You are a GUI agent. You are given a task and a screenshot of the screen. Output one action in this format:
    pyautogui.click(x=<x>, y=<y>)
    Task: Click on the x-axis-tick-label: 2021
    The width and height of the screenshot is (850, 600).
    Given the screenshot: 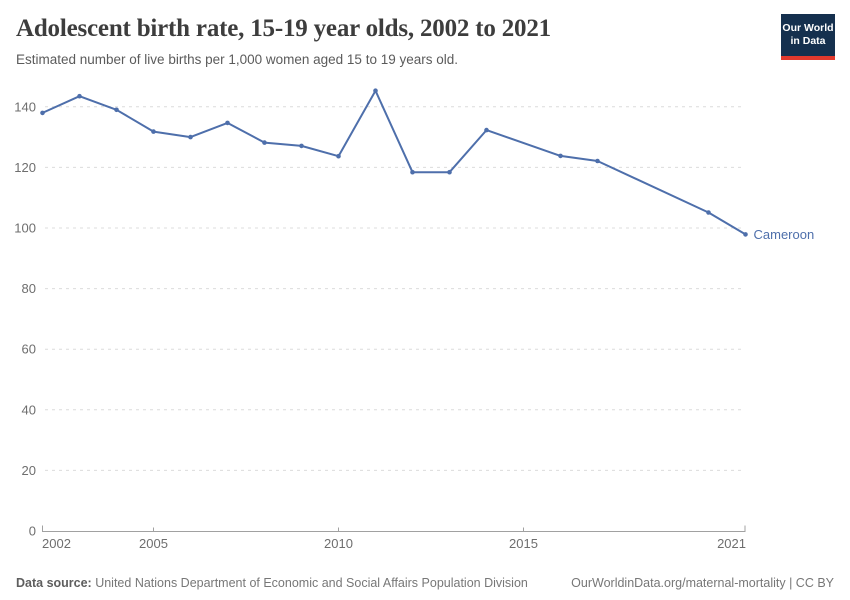 What is the action you would take?
    pyautogui.click(x=731, y=543)
    